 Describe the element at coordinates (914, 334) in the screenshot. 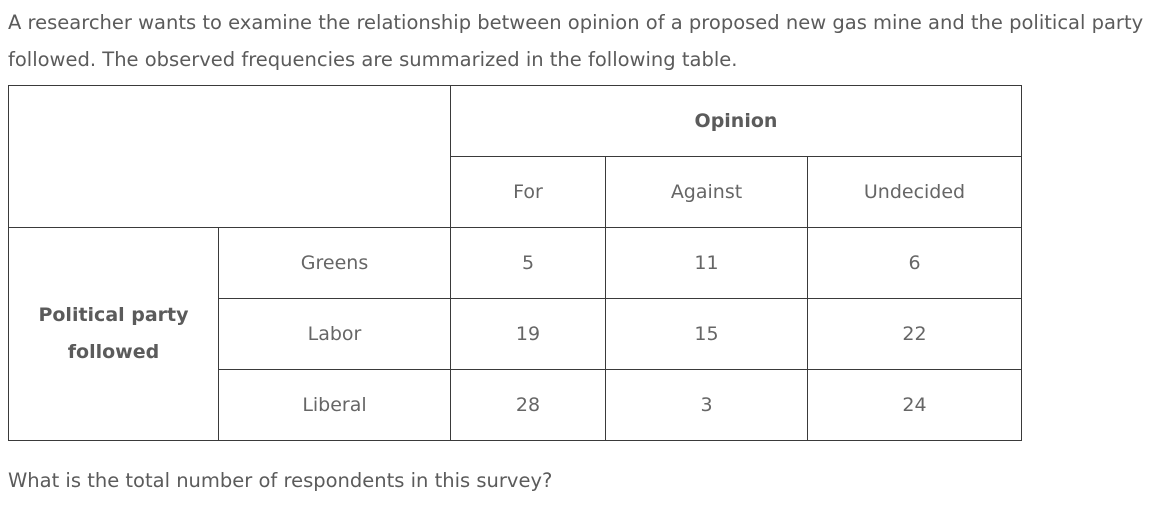

I see `table-cell: 22` at that location.